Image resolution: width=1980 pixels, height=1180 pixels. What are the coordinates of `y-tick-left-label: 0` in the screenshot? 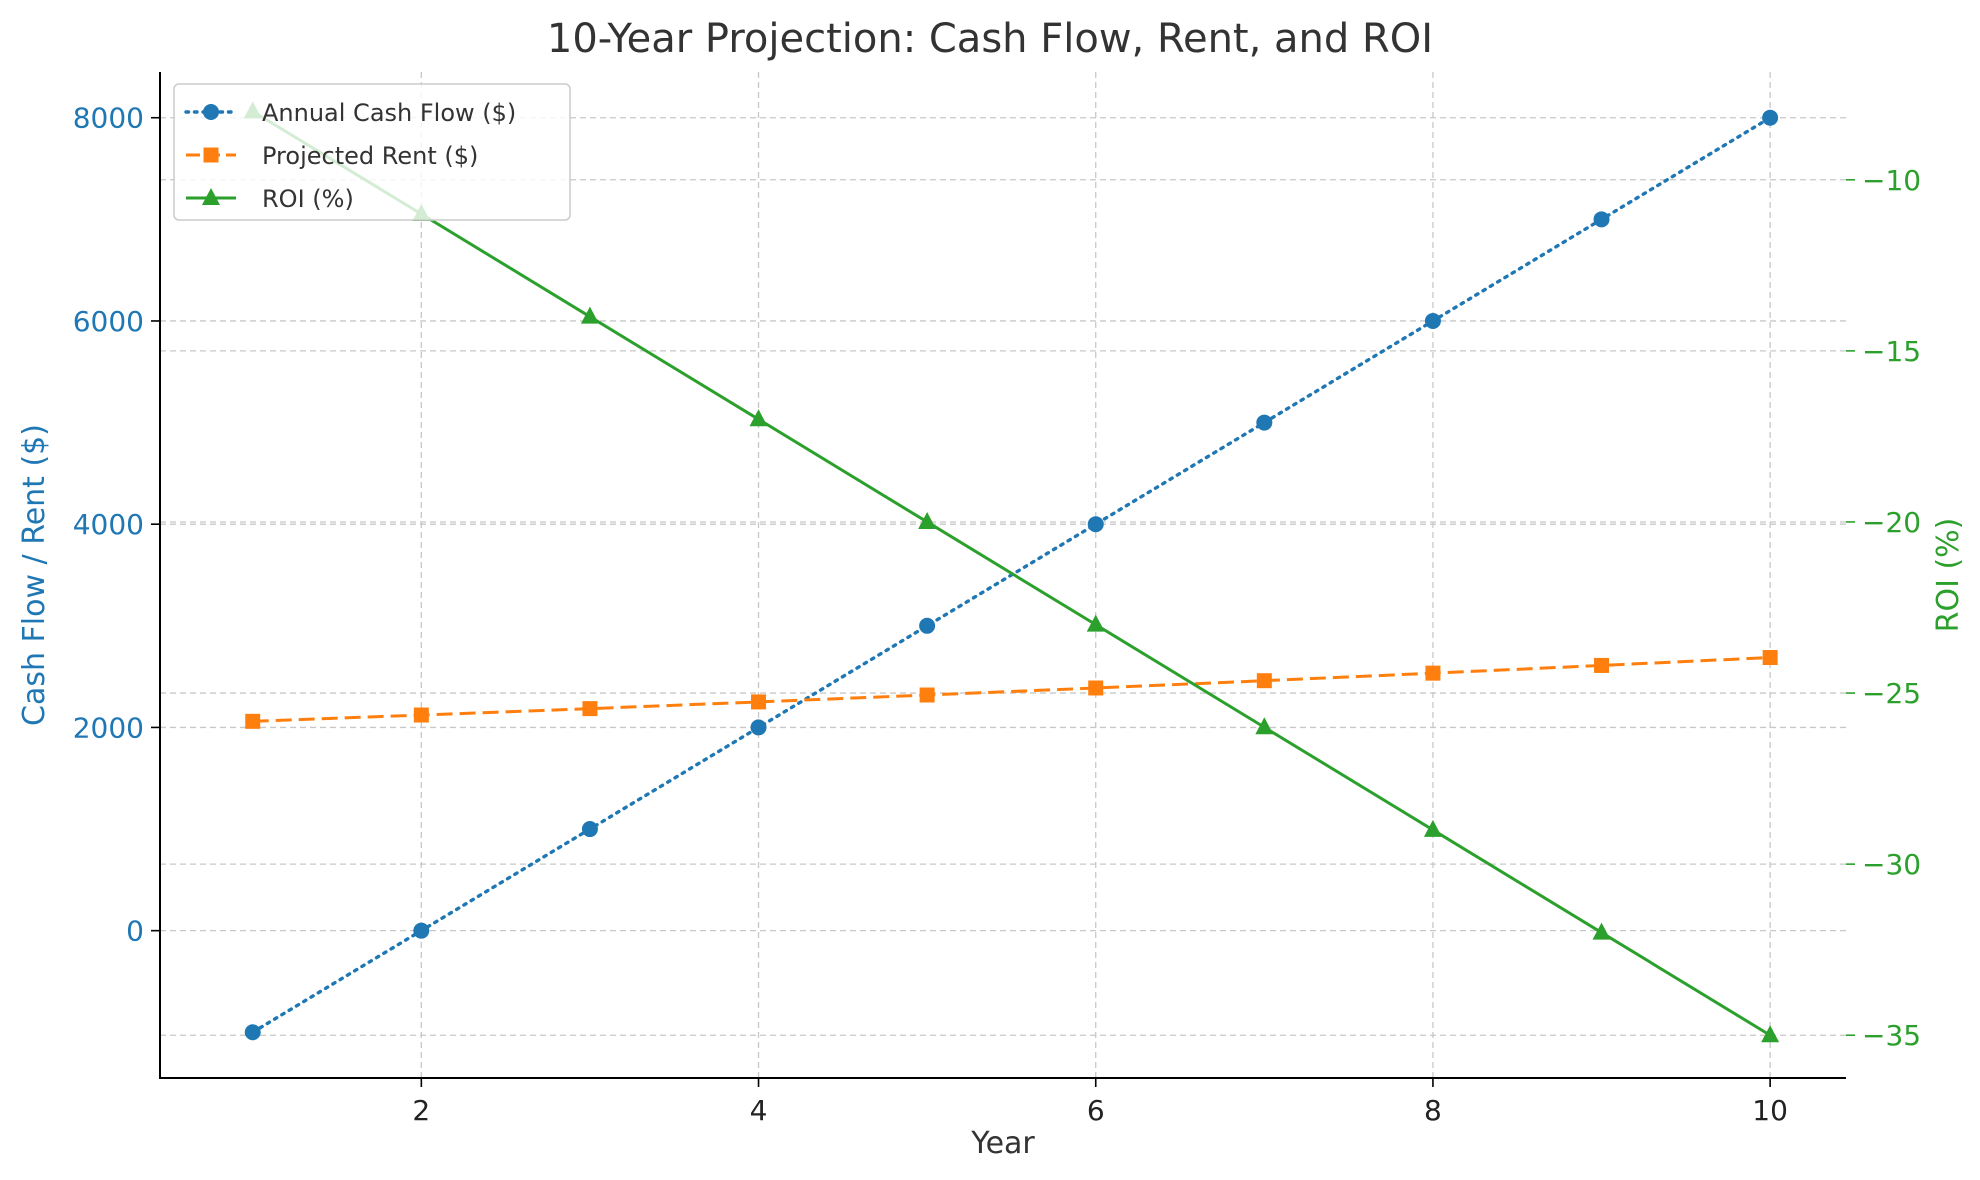 It's located at (135, 931).